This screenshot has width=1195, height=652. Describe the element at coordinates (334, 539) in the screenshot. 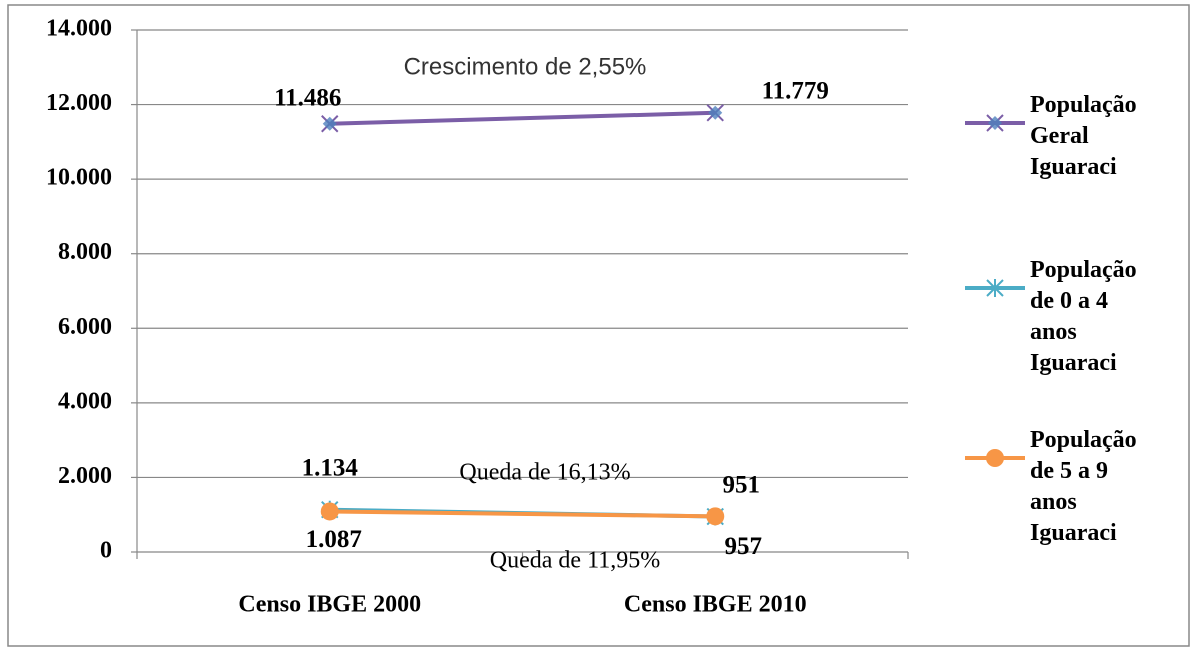

I see `data-label: 1.087` at that location.